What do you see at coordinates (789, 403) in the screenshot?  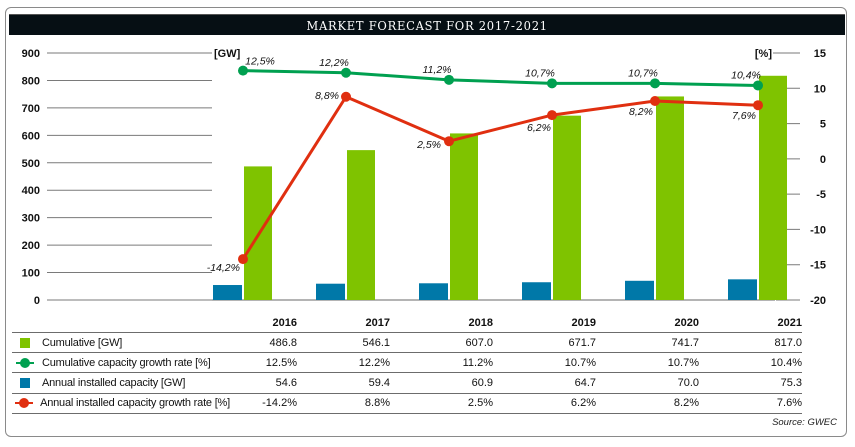 I see `table-cell: 7.6%` at bounding box center [789, 403].